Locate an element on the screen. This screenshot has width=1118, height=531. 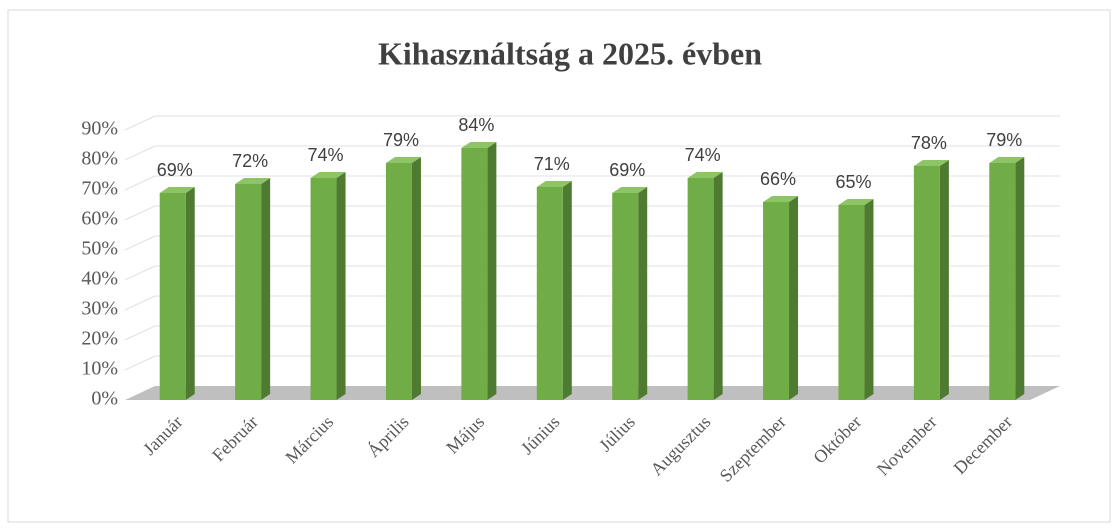
value-label: 78% is located at coordinates (929, 143).